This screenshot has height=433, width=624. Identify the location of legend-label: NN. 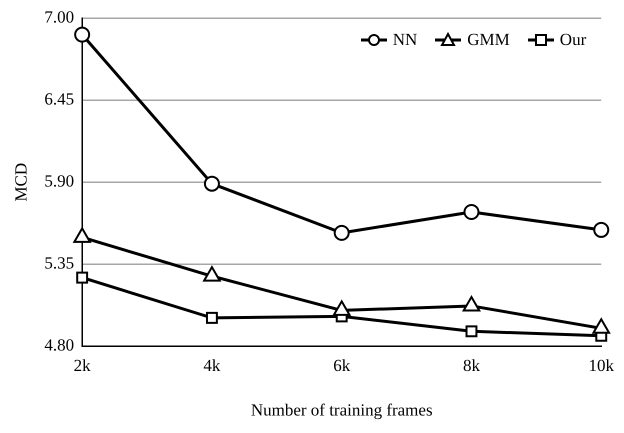
(405, 40).